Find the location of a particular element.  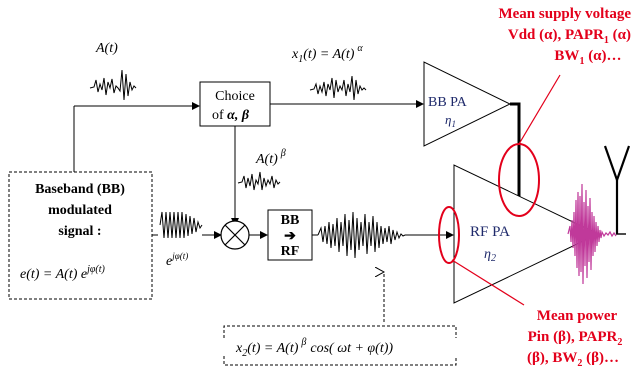

bb-rf-top: BB is located at coordinates (290, 220).